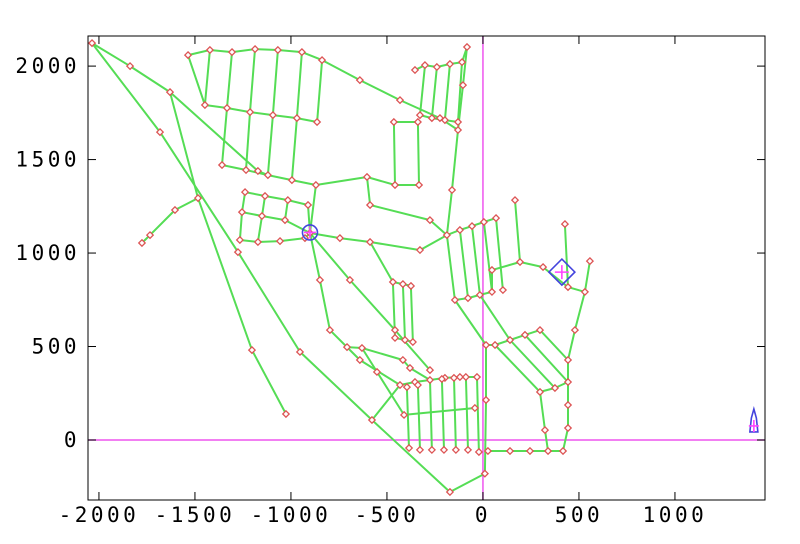 Image resolution: width=800 pixels, height=544 pixels. Describe the element at coordinates (72, 440) in the screenshot. I see `y-tick-label: 0` at that location.